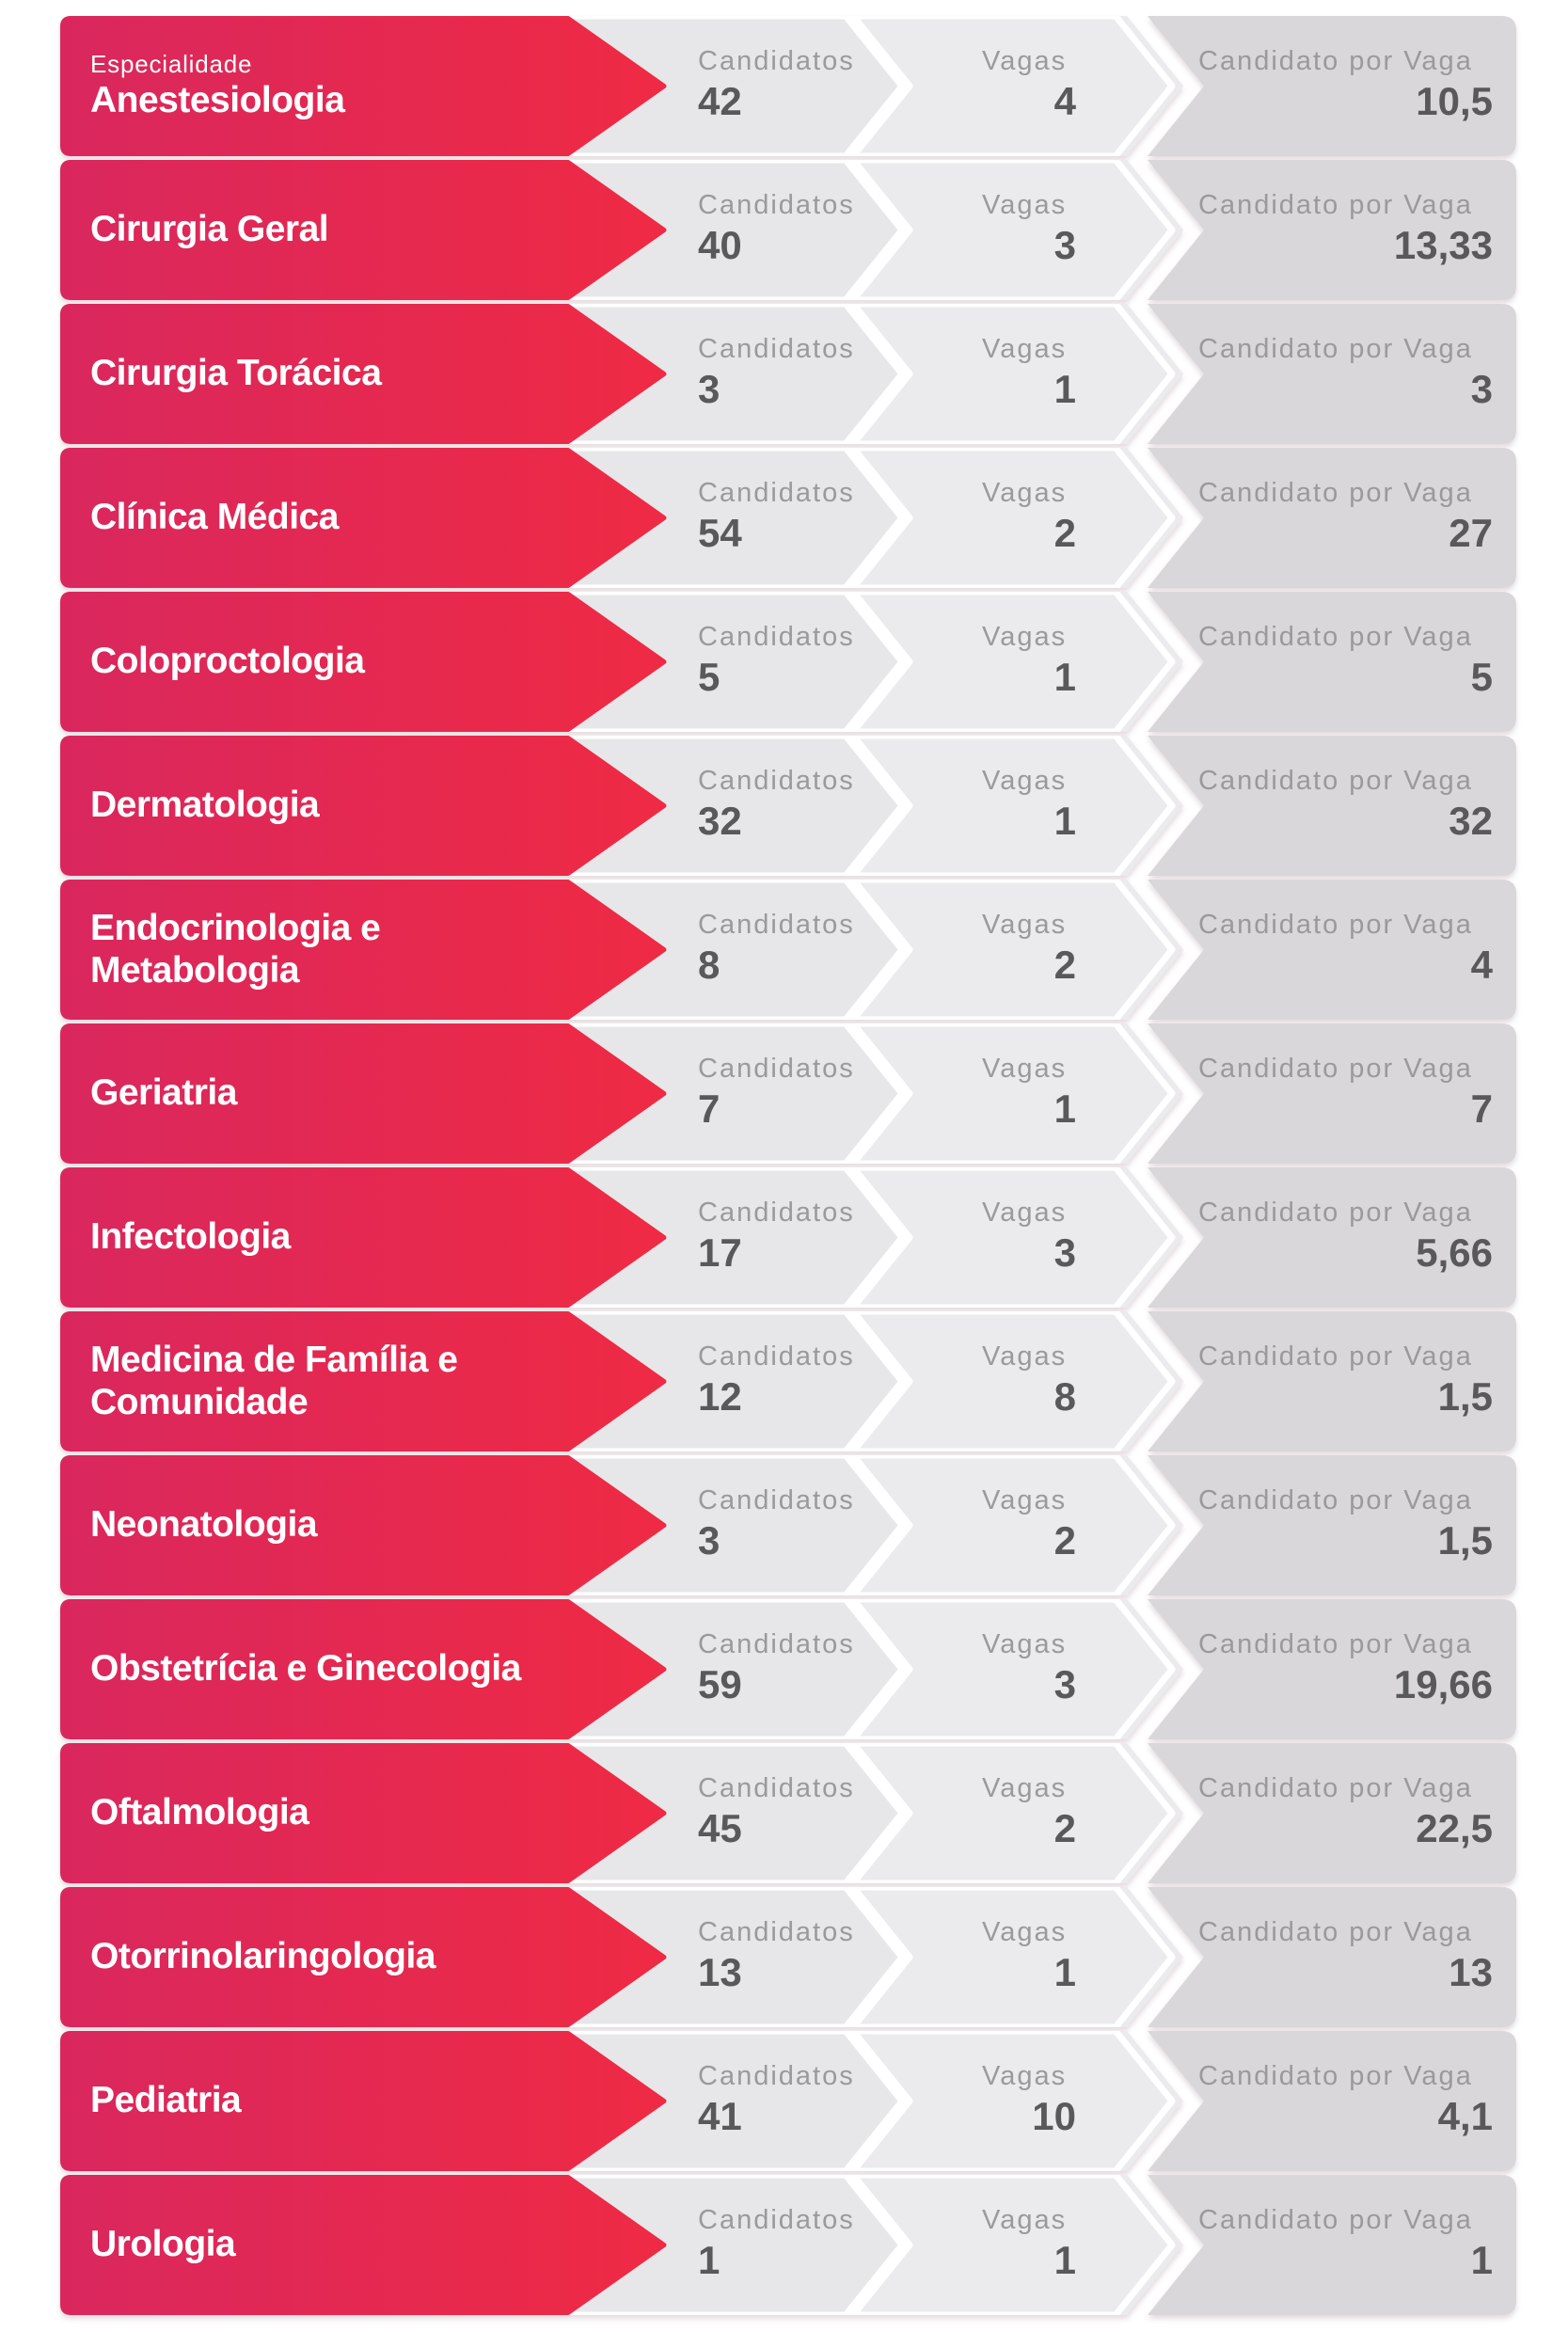 The width and height of the screenshot is (1568, 2332). I want to click on specialty-block: Otorrinolaringologia, so click(365, 1957).